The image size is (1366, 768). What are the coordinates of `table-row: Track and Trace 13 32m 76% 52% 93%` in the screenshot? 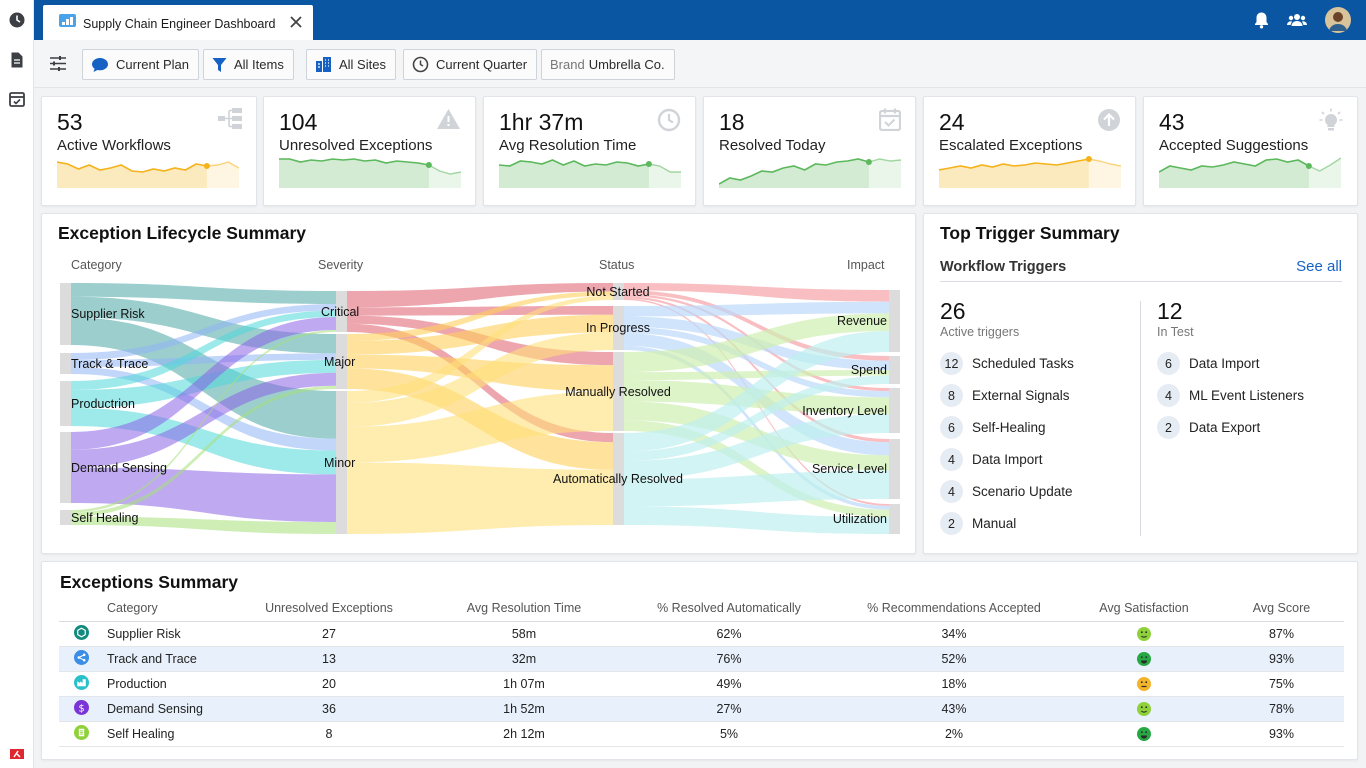 It's located at (701, 659).